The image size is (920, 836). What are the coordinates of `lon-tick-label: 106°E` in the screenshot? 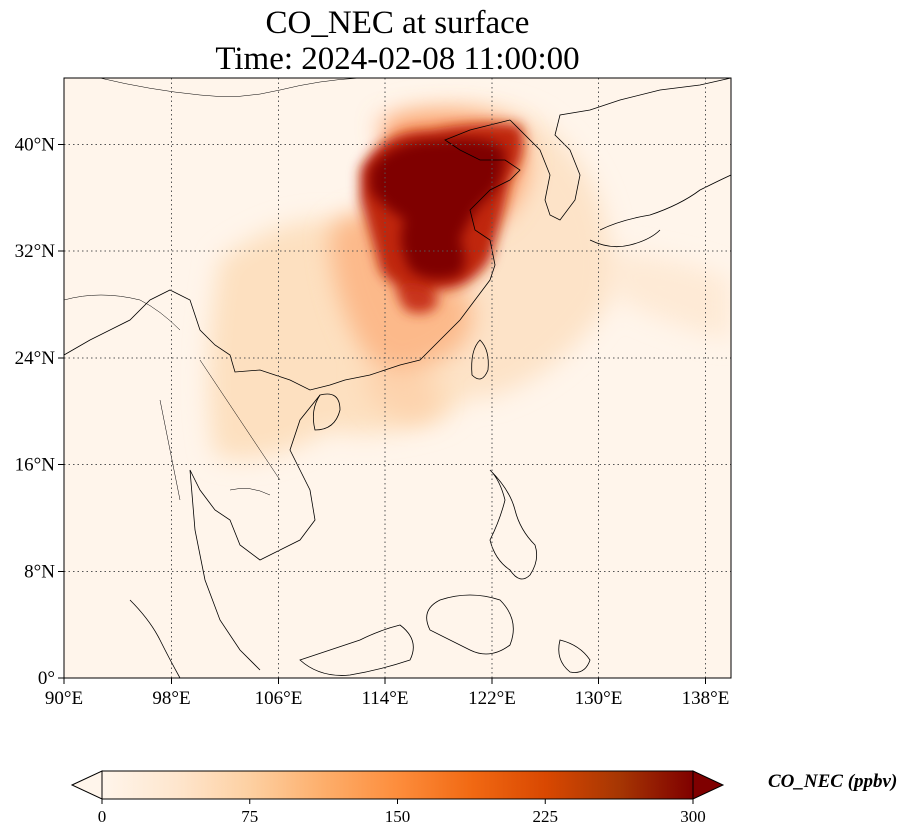 It's located at (279, 698).